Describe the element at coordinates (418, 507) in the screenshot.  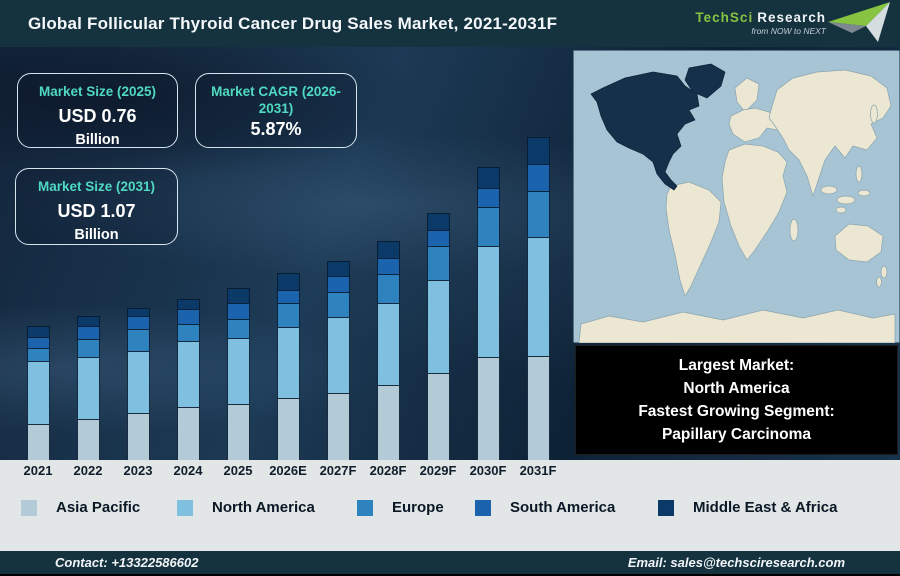
I see `legend-label: Europe` at that location.